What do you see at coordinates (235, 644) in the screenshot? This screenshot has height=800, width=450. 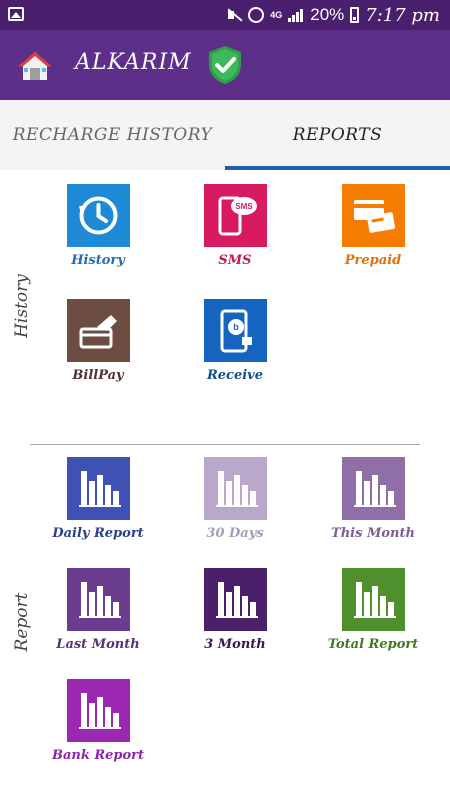 I see `tile-label: 3 Month` at bounding box center [235, 644].